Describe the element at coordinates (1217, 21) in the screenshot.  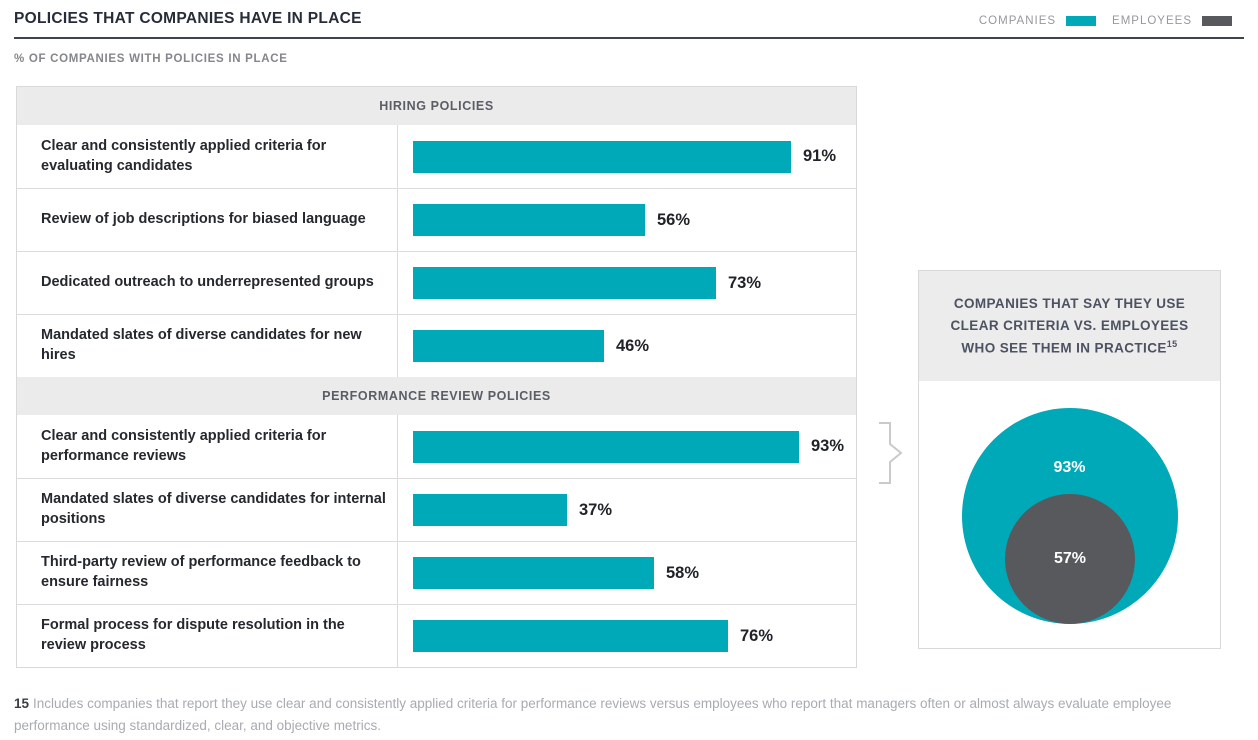
I see `employees-color-swatch` at that location.